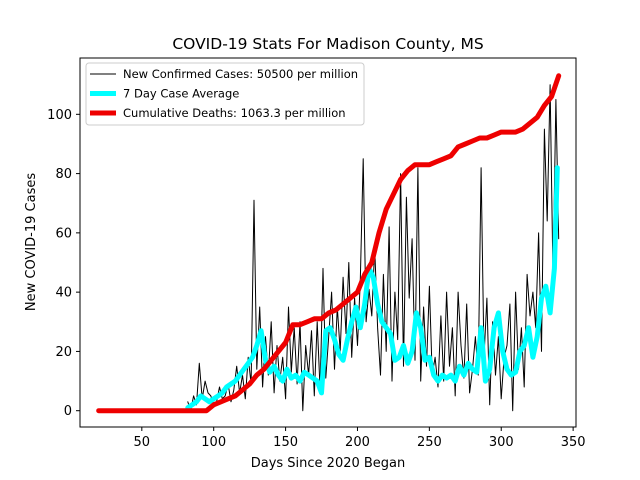  What do you see at coordinates (63, 263) in the screenshot?
I see `y-axis: 0 20 40 60 80 100` at bounding box center [63, 263].